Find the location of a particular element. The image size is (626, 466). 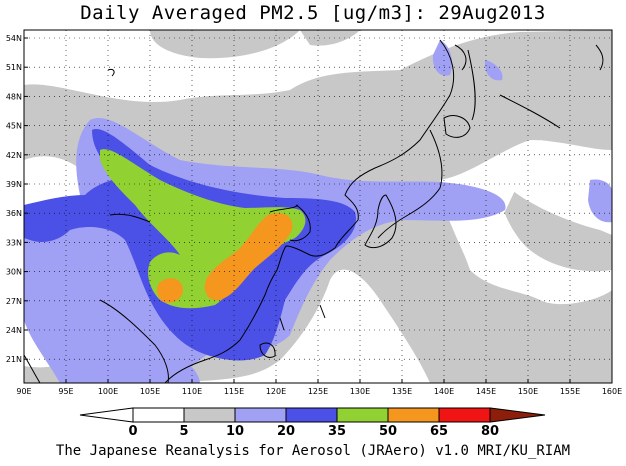

lon-tick-label: 115E is located at coordinates (234, 391).